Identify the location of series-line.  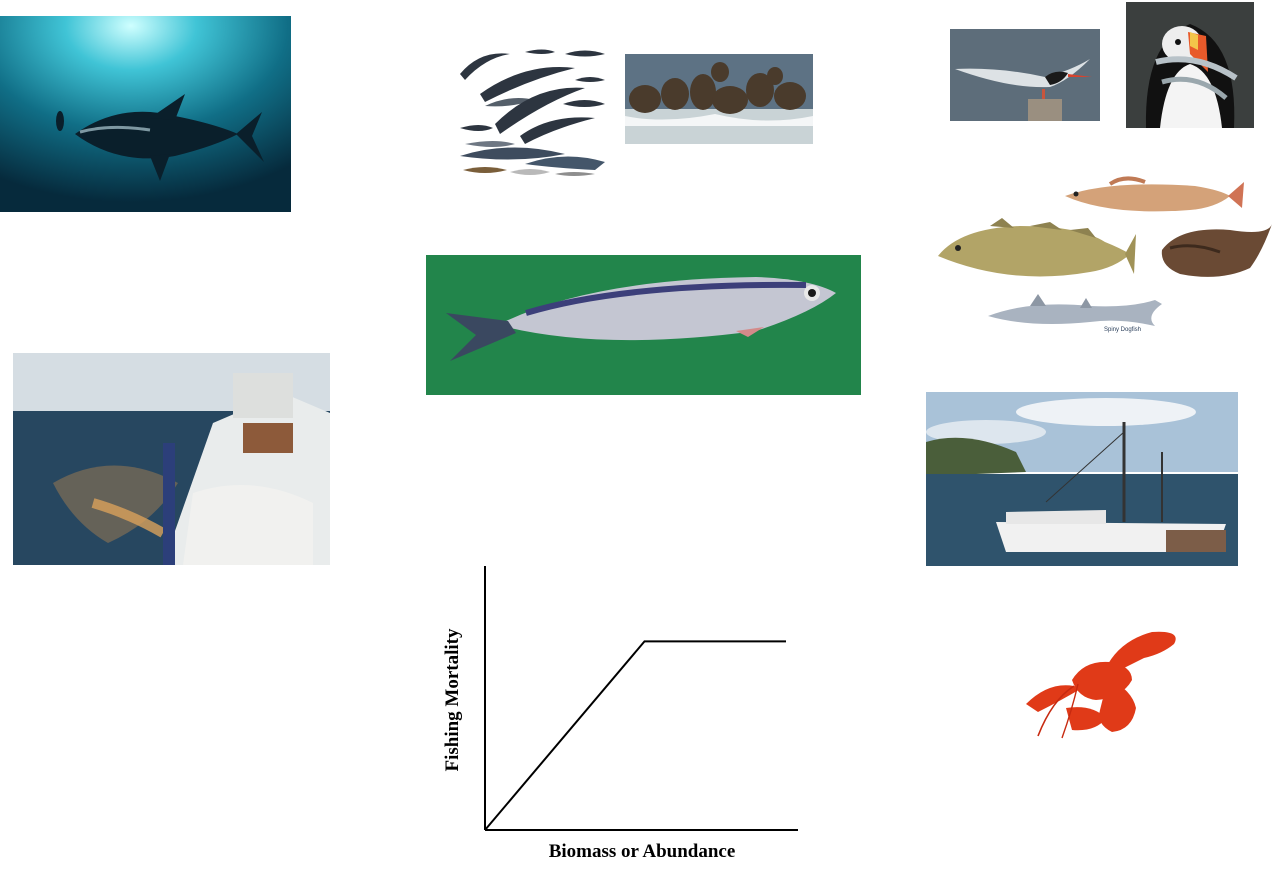
(635, 735).